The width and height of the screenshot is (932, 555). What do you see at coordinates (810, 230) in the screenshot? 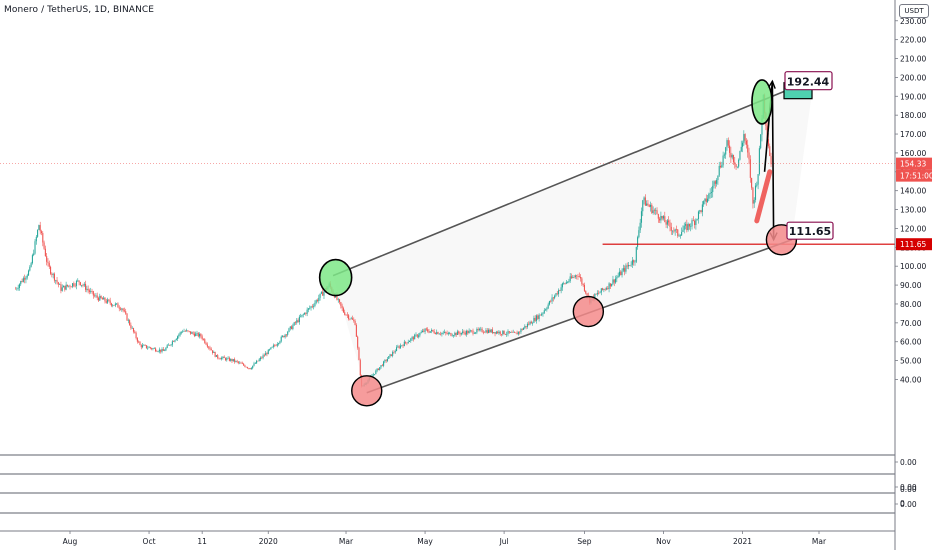
I see `support-label: 111.65` at bounding box center [810, 230].